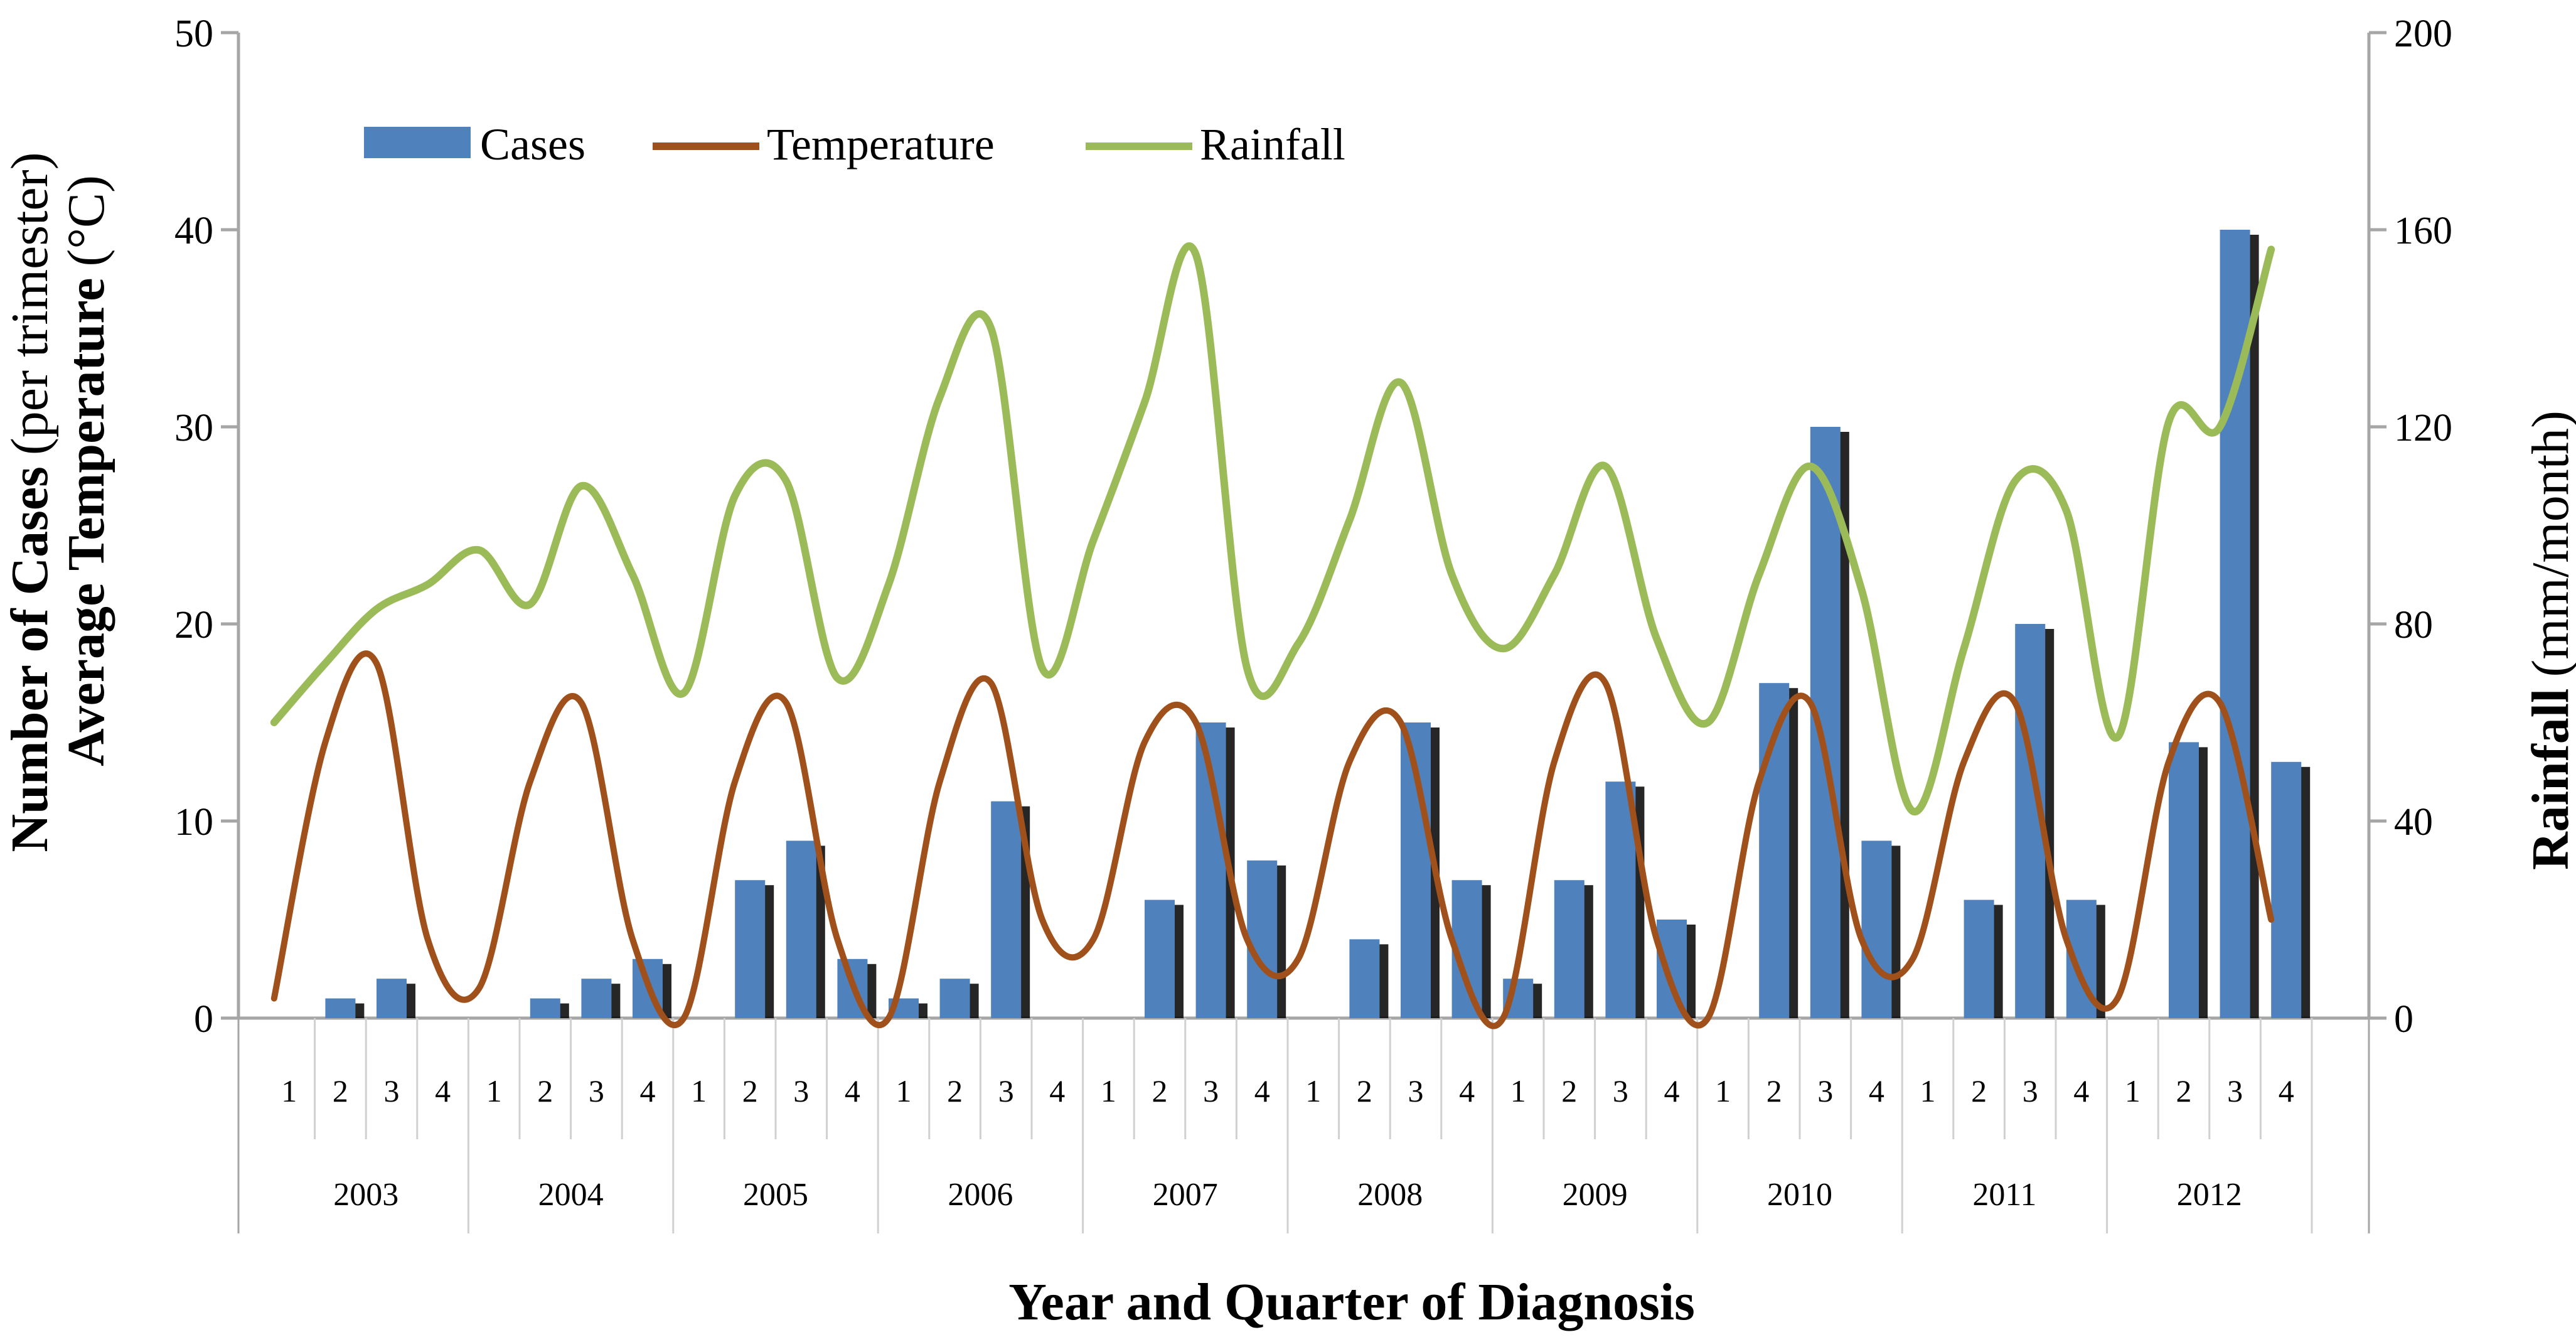  What do you see at coordinates (193, 231) in the screenshot?
I see `left-tick-label: 40` at bounding box center [193, 231].